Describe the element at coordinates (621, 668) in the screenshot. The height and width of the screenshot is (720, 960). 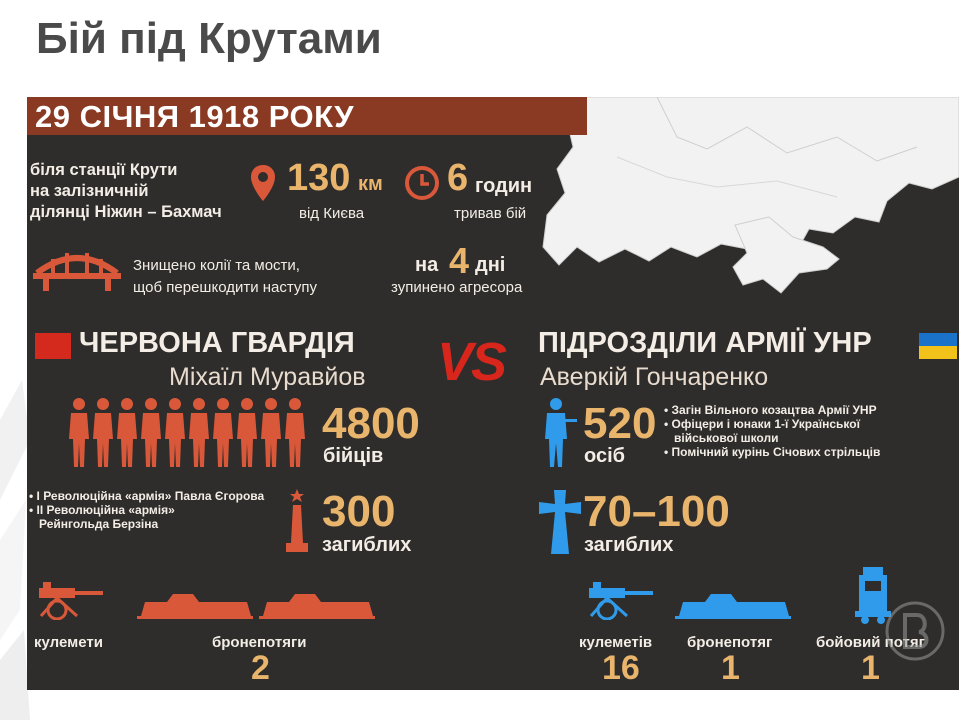
I see `unr-machine-guns-count: 16` at that location.